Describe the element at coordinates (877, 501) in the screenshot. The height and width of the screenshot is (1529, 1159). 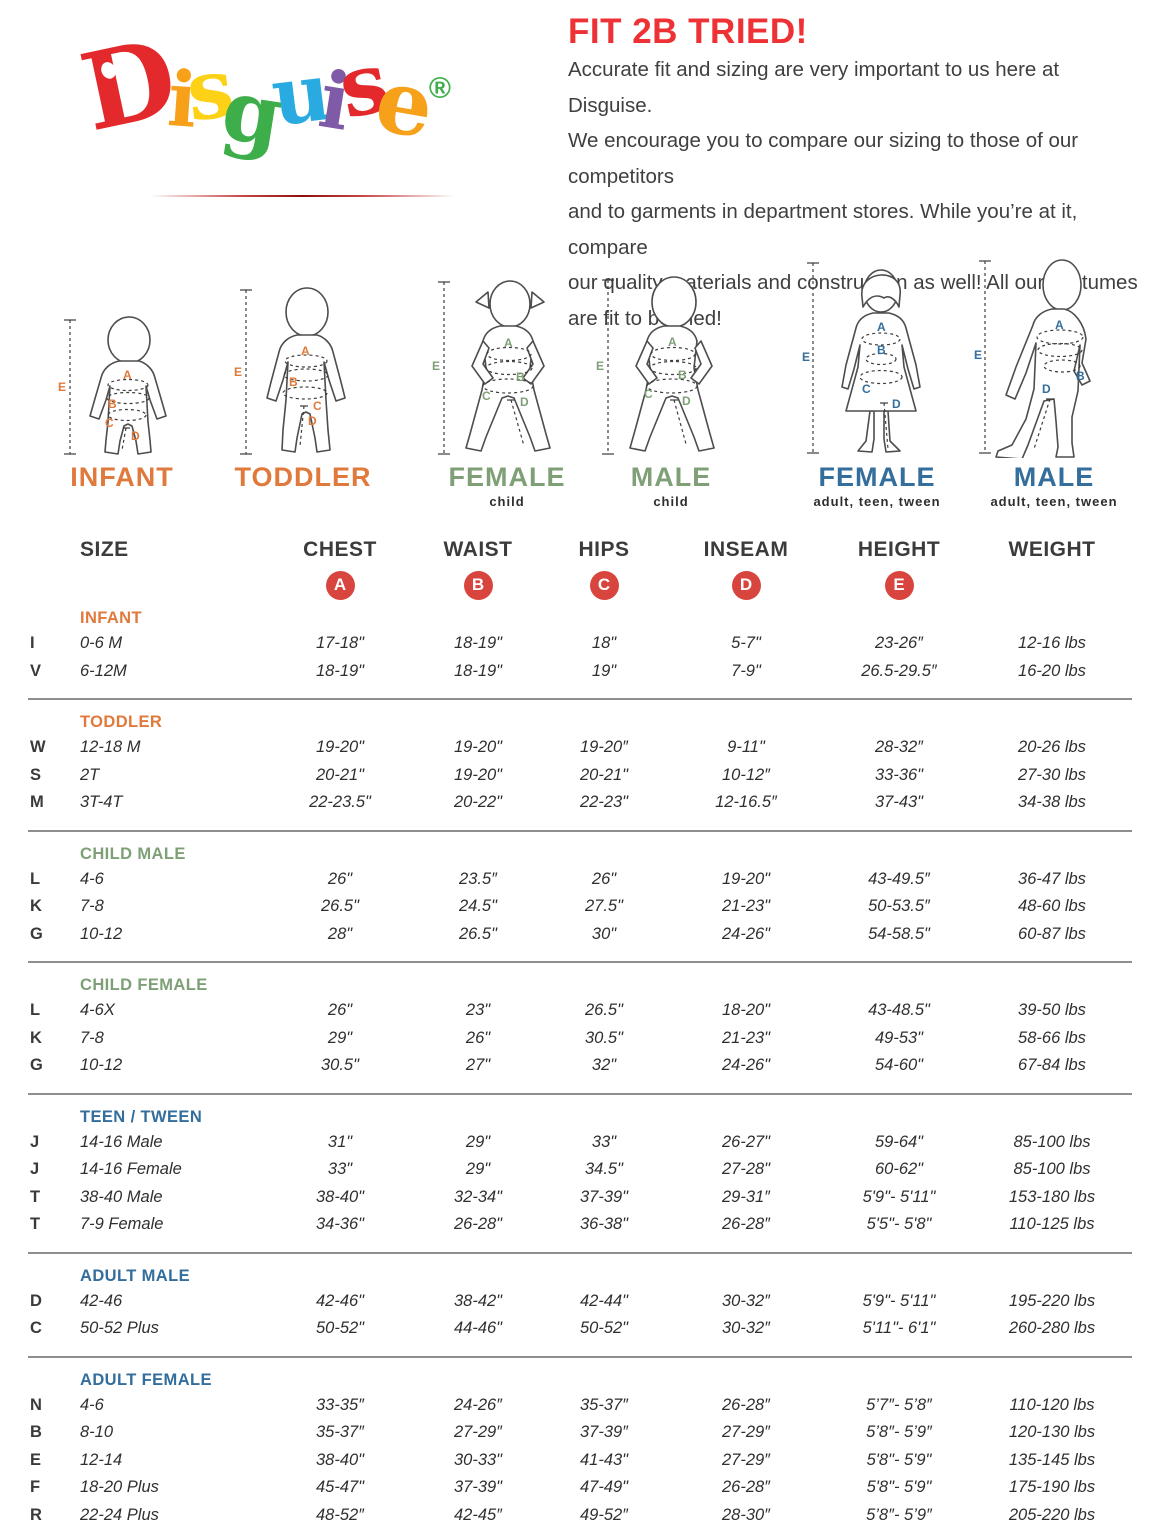
I see `figure-sublabel: adult, teen, tween` at that location.